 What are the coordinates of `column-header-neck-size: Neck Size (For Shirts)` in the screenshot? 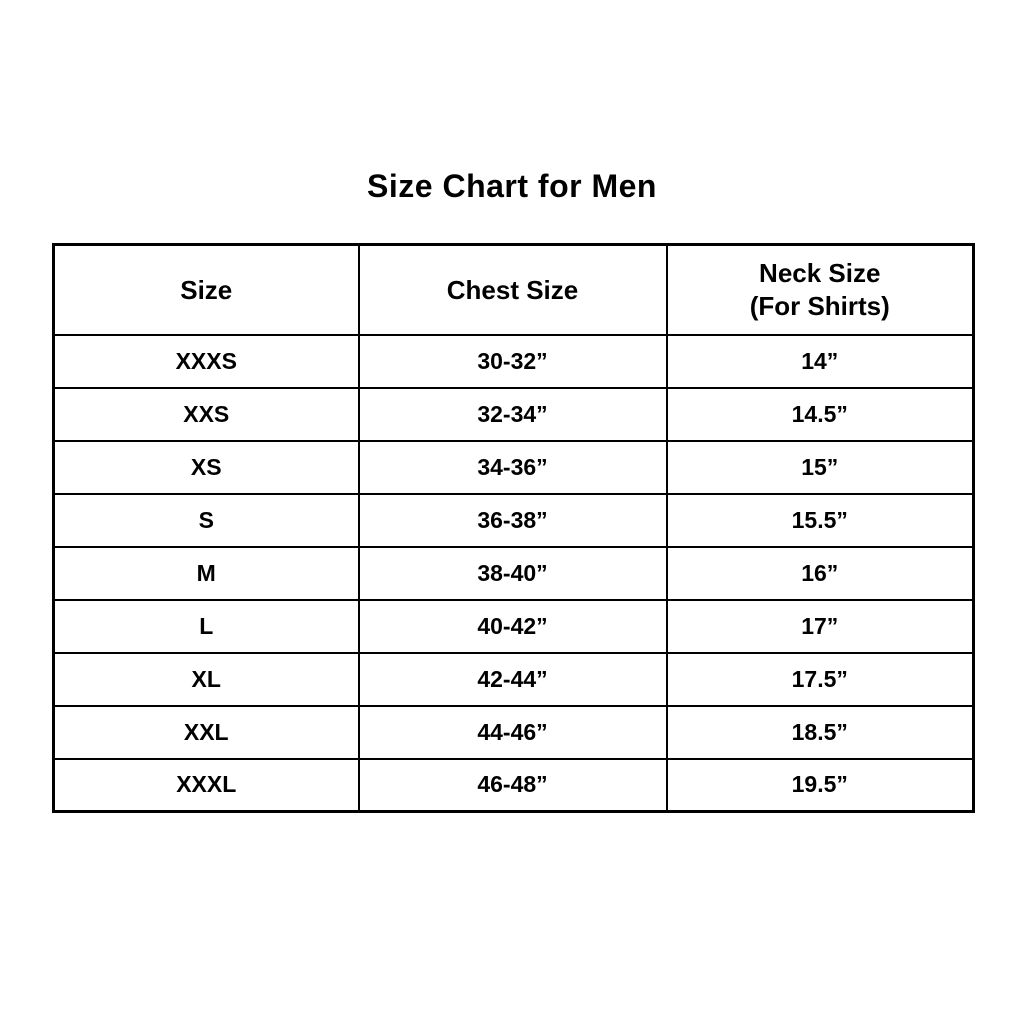 It's located at (820, 289).